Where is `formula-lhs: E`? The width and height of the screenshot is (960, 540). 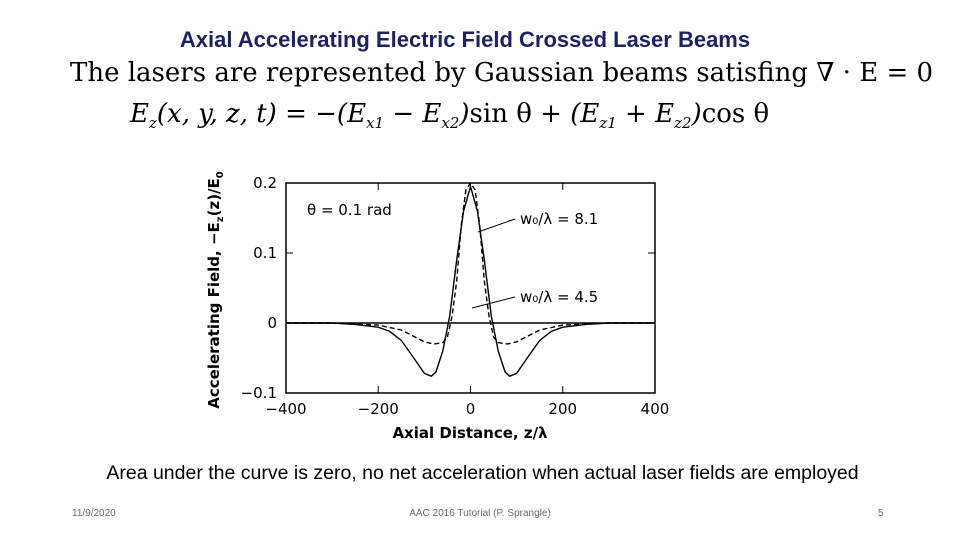 formula-lhs: E is located at coordinates (139, 114).